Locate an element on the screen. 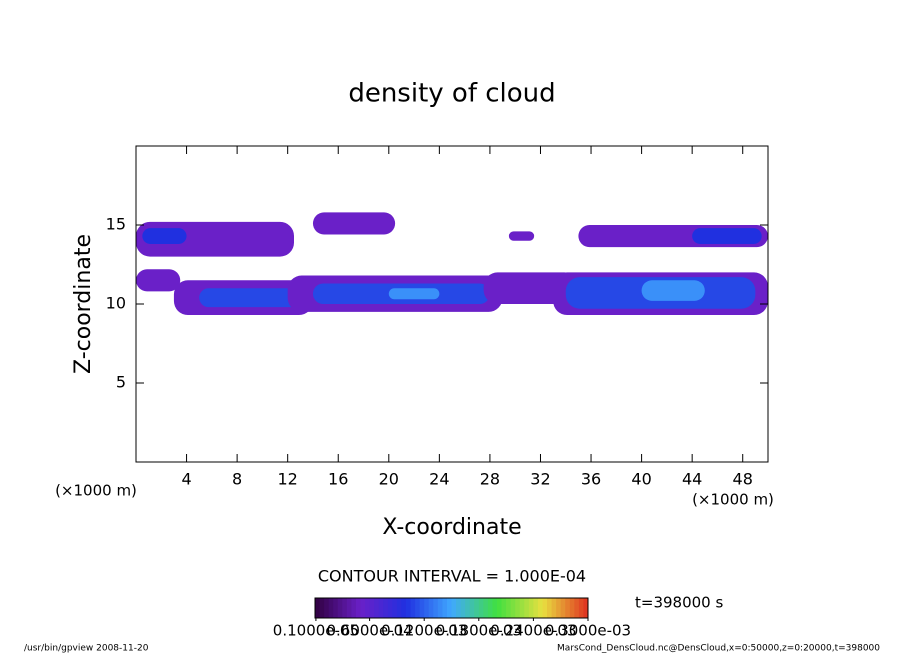  x-axis-label: X-coordinate is located at coordinates (451, 527).